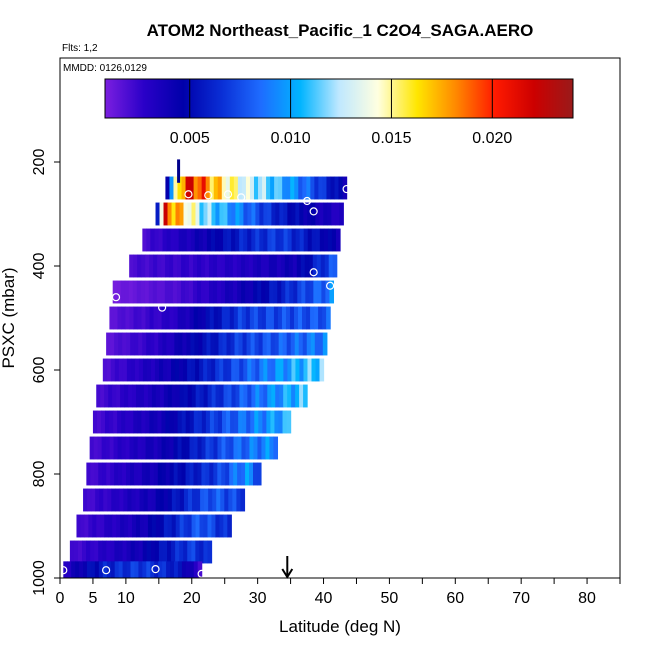 This screenshot has height=650, width=650. Describe the element at coordinates (39, 578) in the screenshot. I see `y-tick-label: 1000` at that location.